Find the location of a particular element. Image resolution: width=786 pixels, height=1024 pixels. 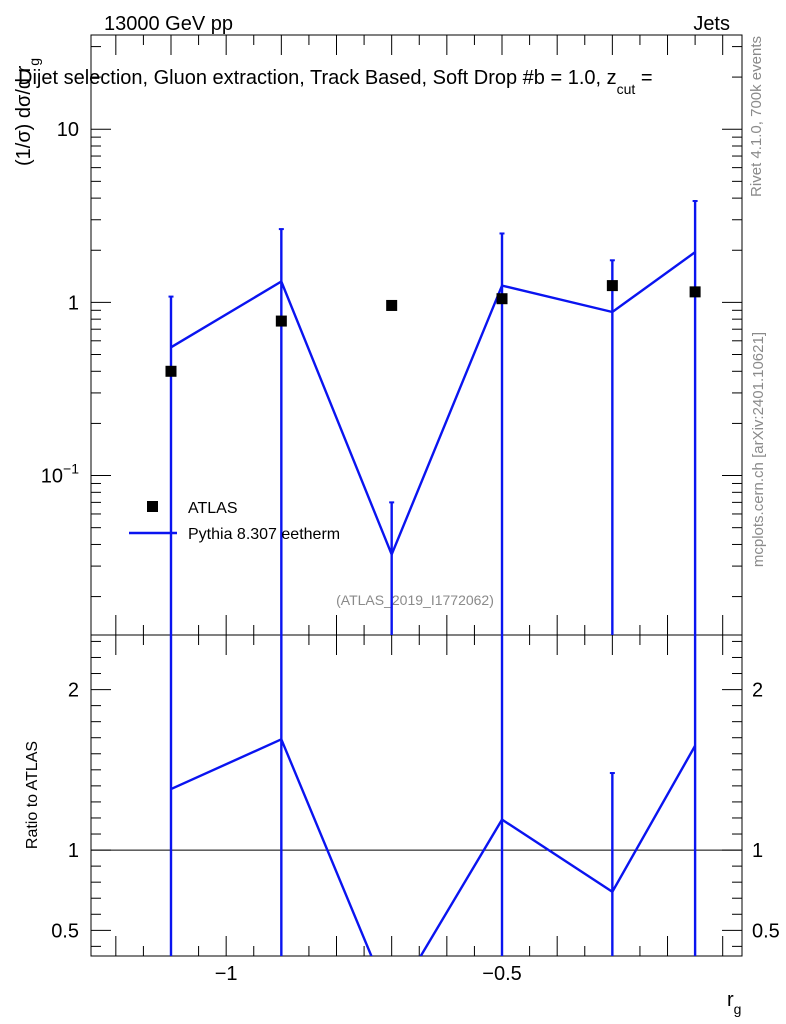

ratio-ytick-label-left: 0.5 is located at coordinates (65, 931).